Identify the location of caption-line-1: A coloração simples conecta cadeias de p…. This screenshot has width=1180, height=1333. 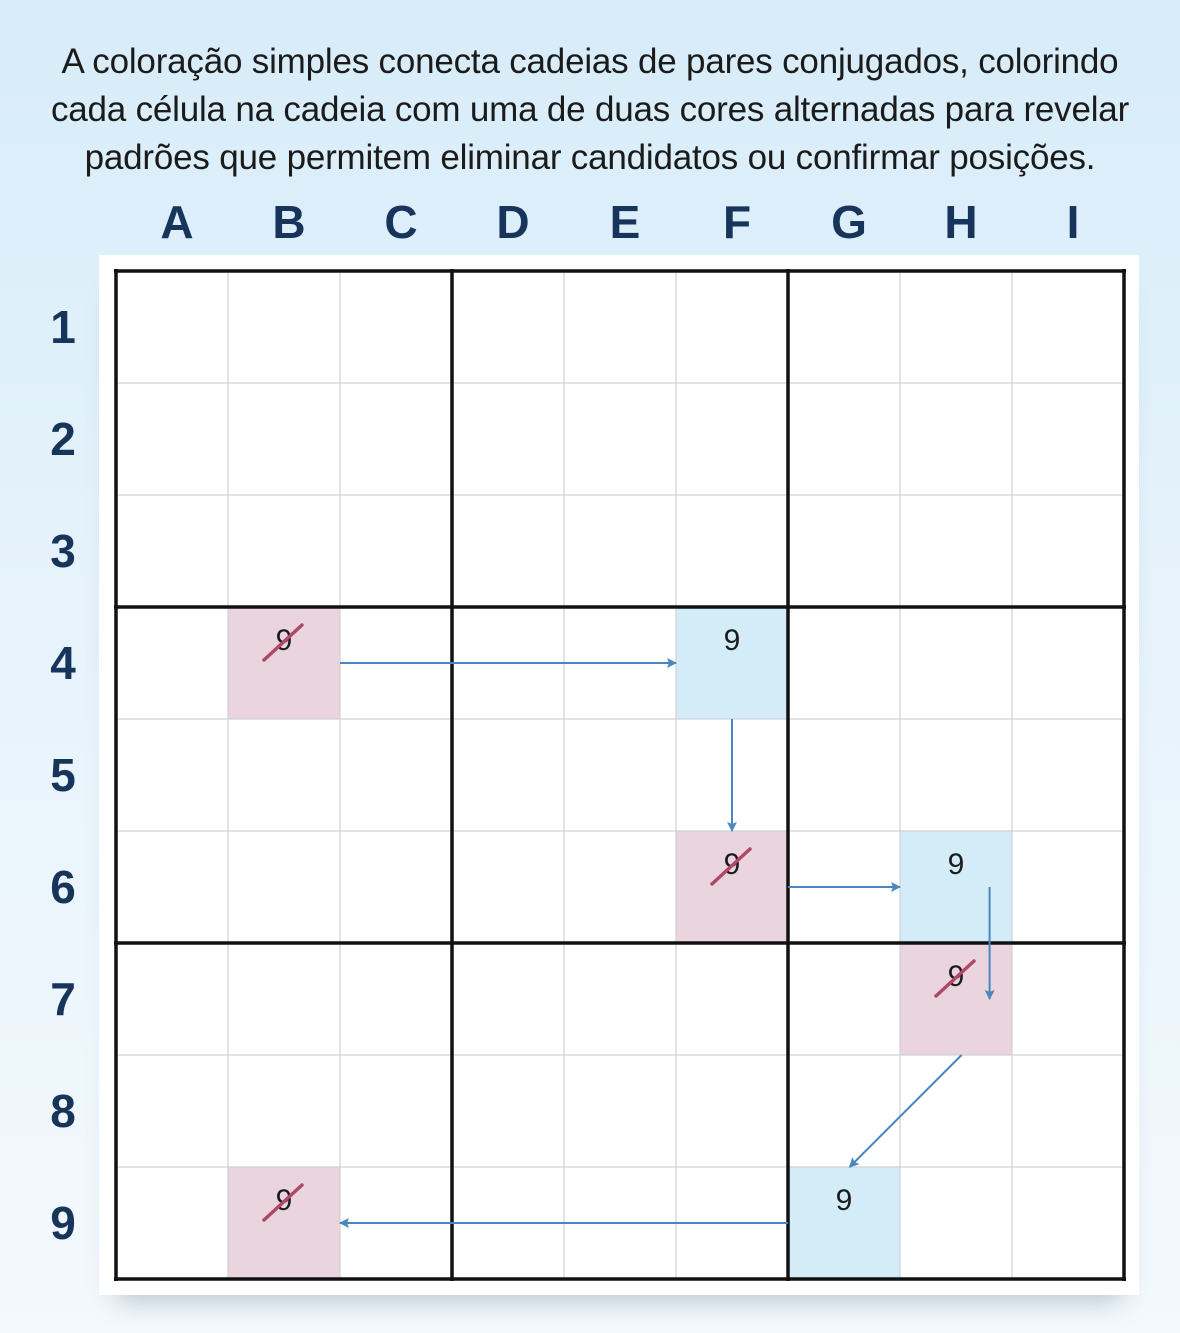
(590, 61).